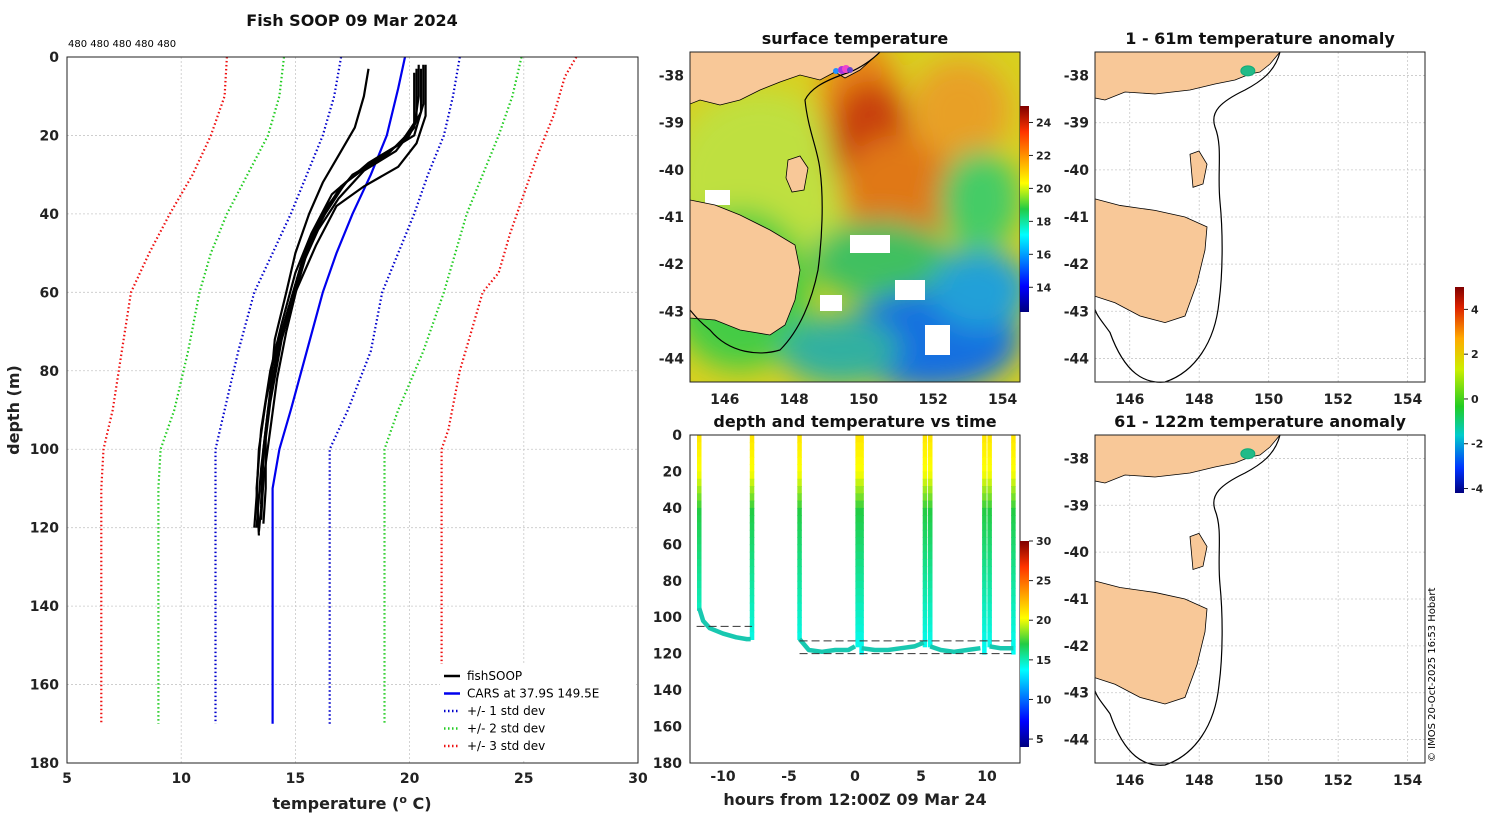 Image resolution: width=1500 pixels, height=820 pixels. Describe the element at coordinates (667, 691) in the screenshot. I see `time-y-tick: 140` at that location.